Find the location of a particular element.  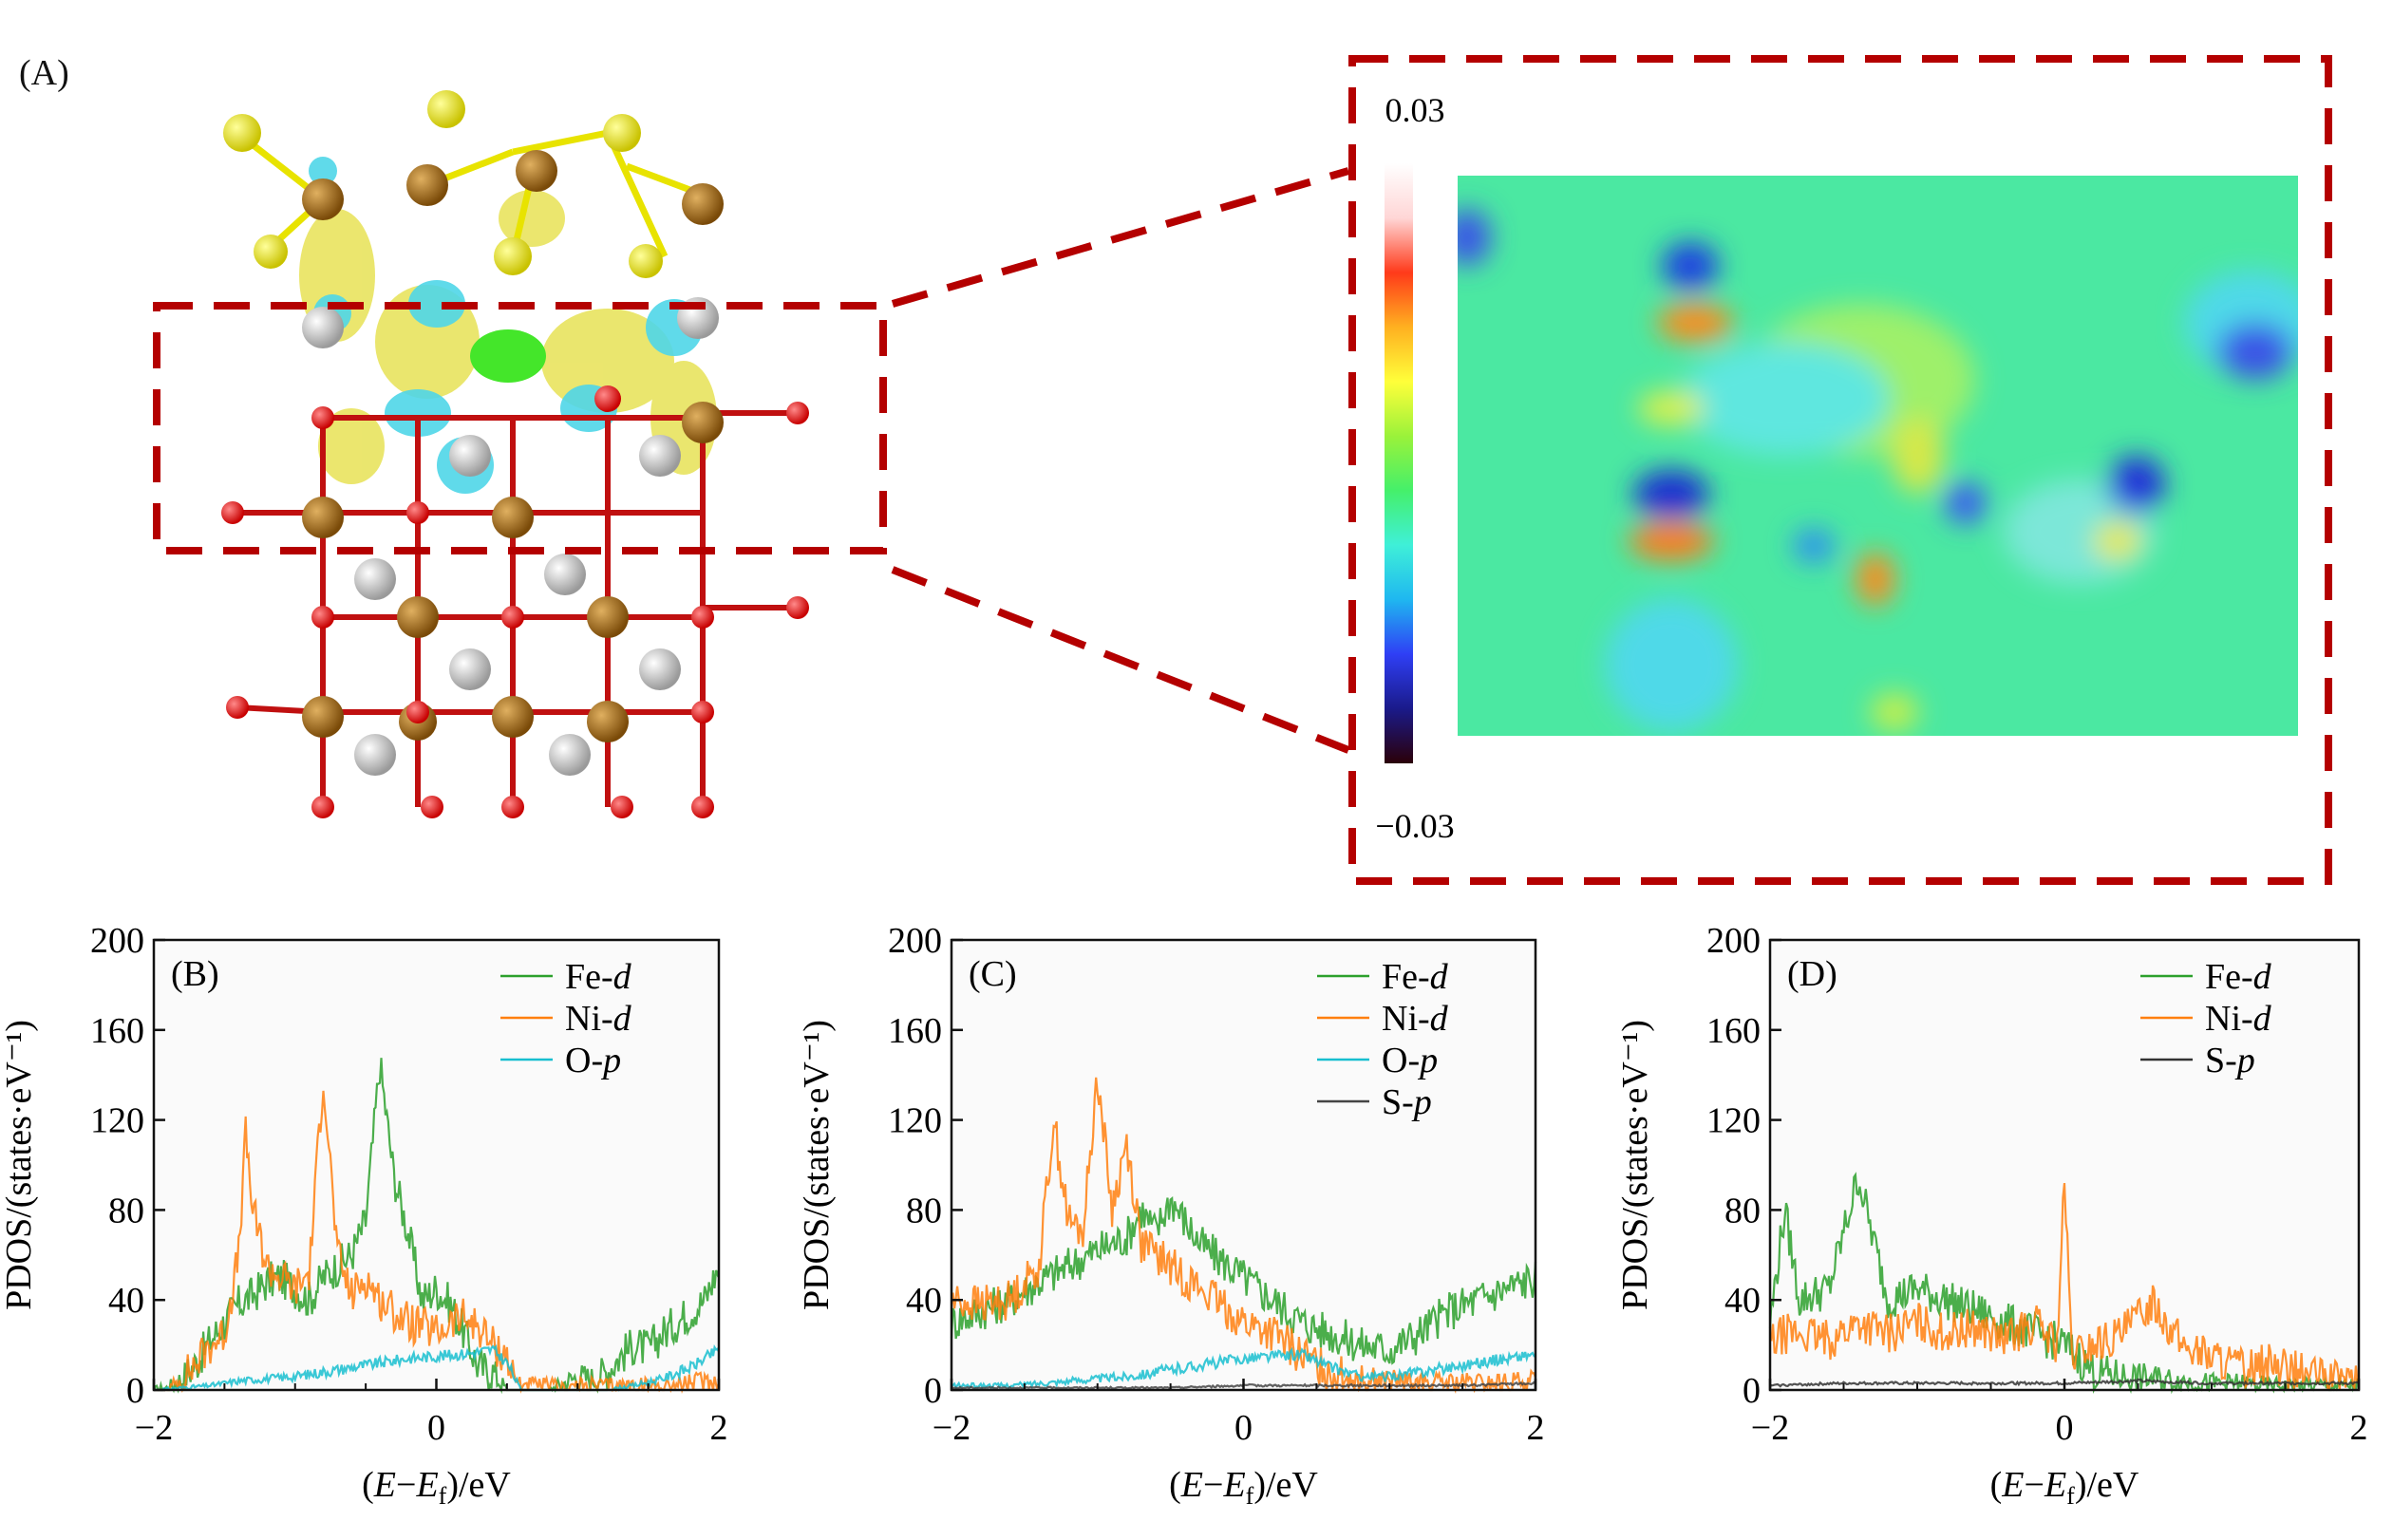

green-density-cloud is located at coordinates (508, 356).